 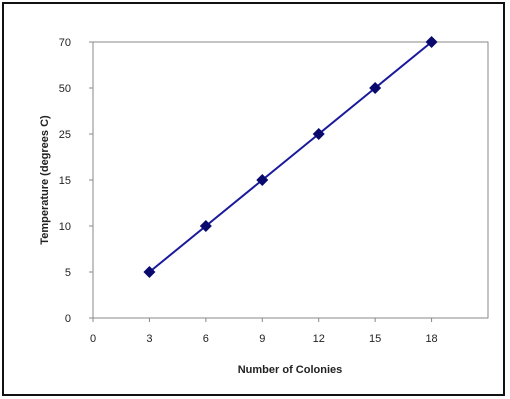 What do you see at coordinates (149, 339) in the screenshot?
I see `x-tick-label: 3` at bounding box center [149, 339].